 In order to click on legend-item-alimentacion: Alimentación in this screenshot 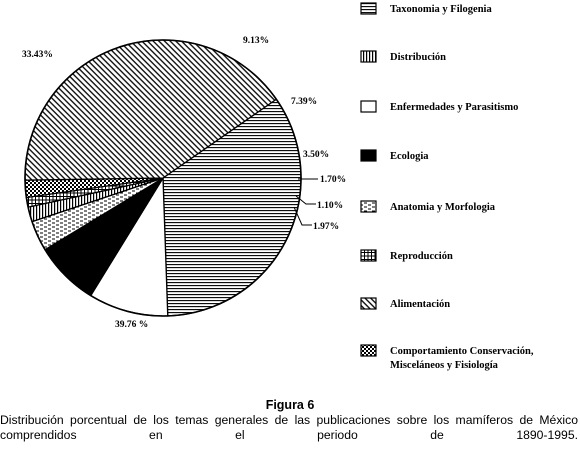, I will do `click(405, 303)`.